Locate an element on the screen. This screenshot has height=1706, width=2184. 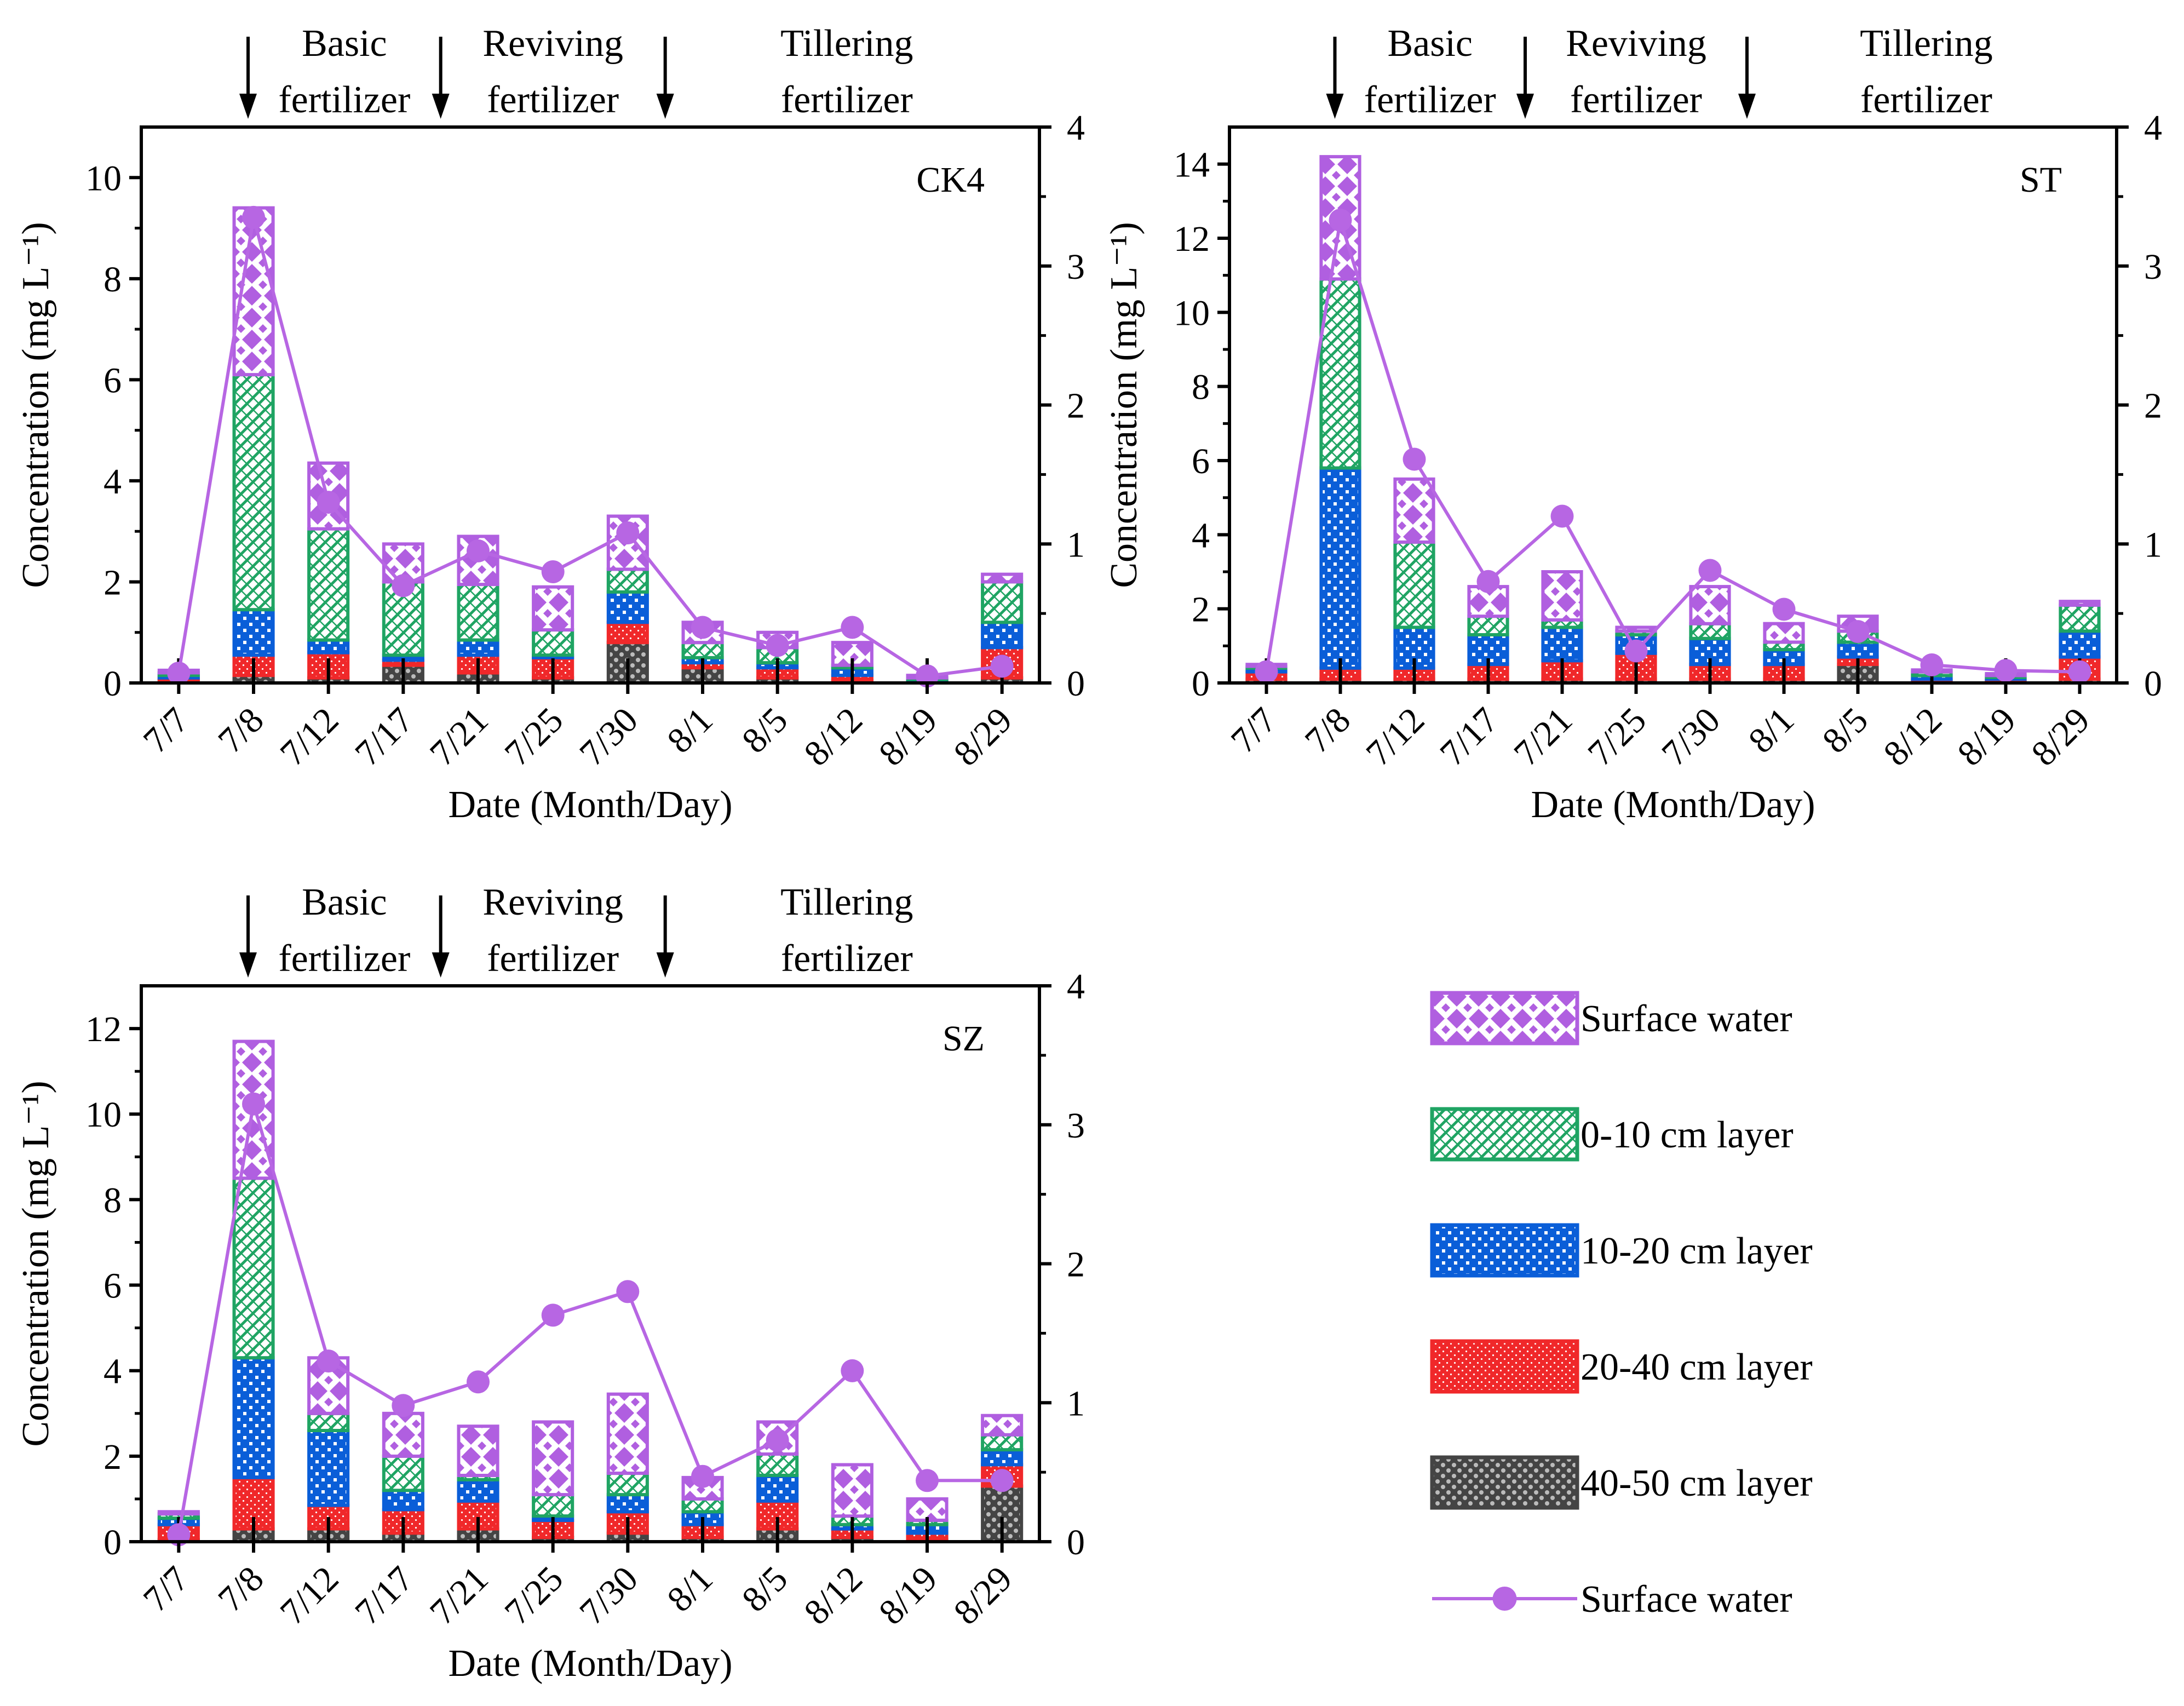
x-tick-label: 7/17 is located at coordinates (384, 737).